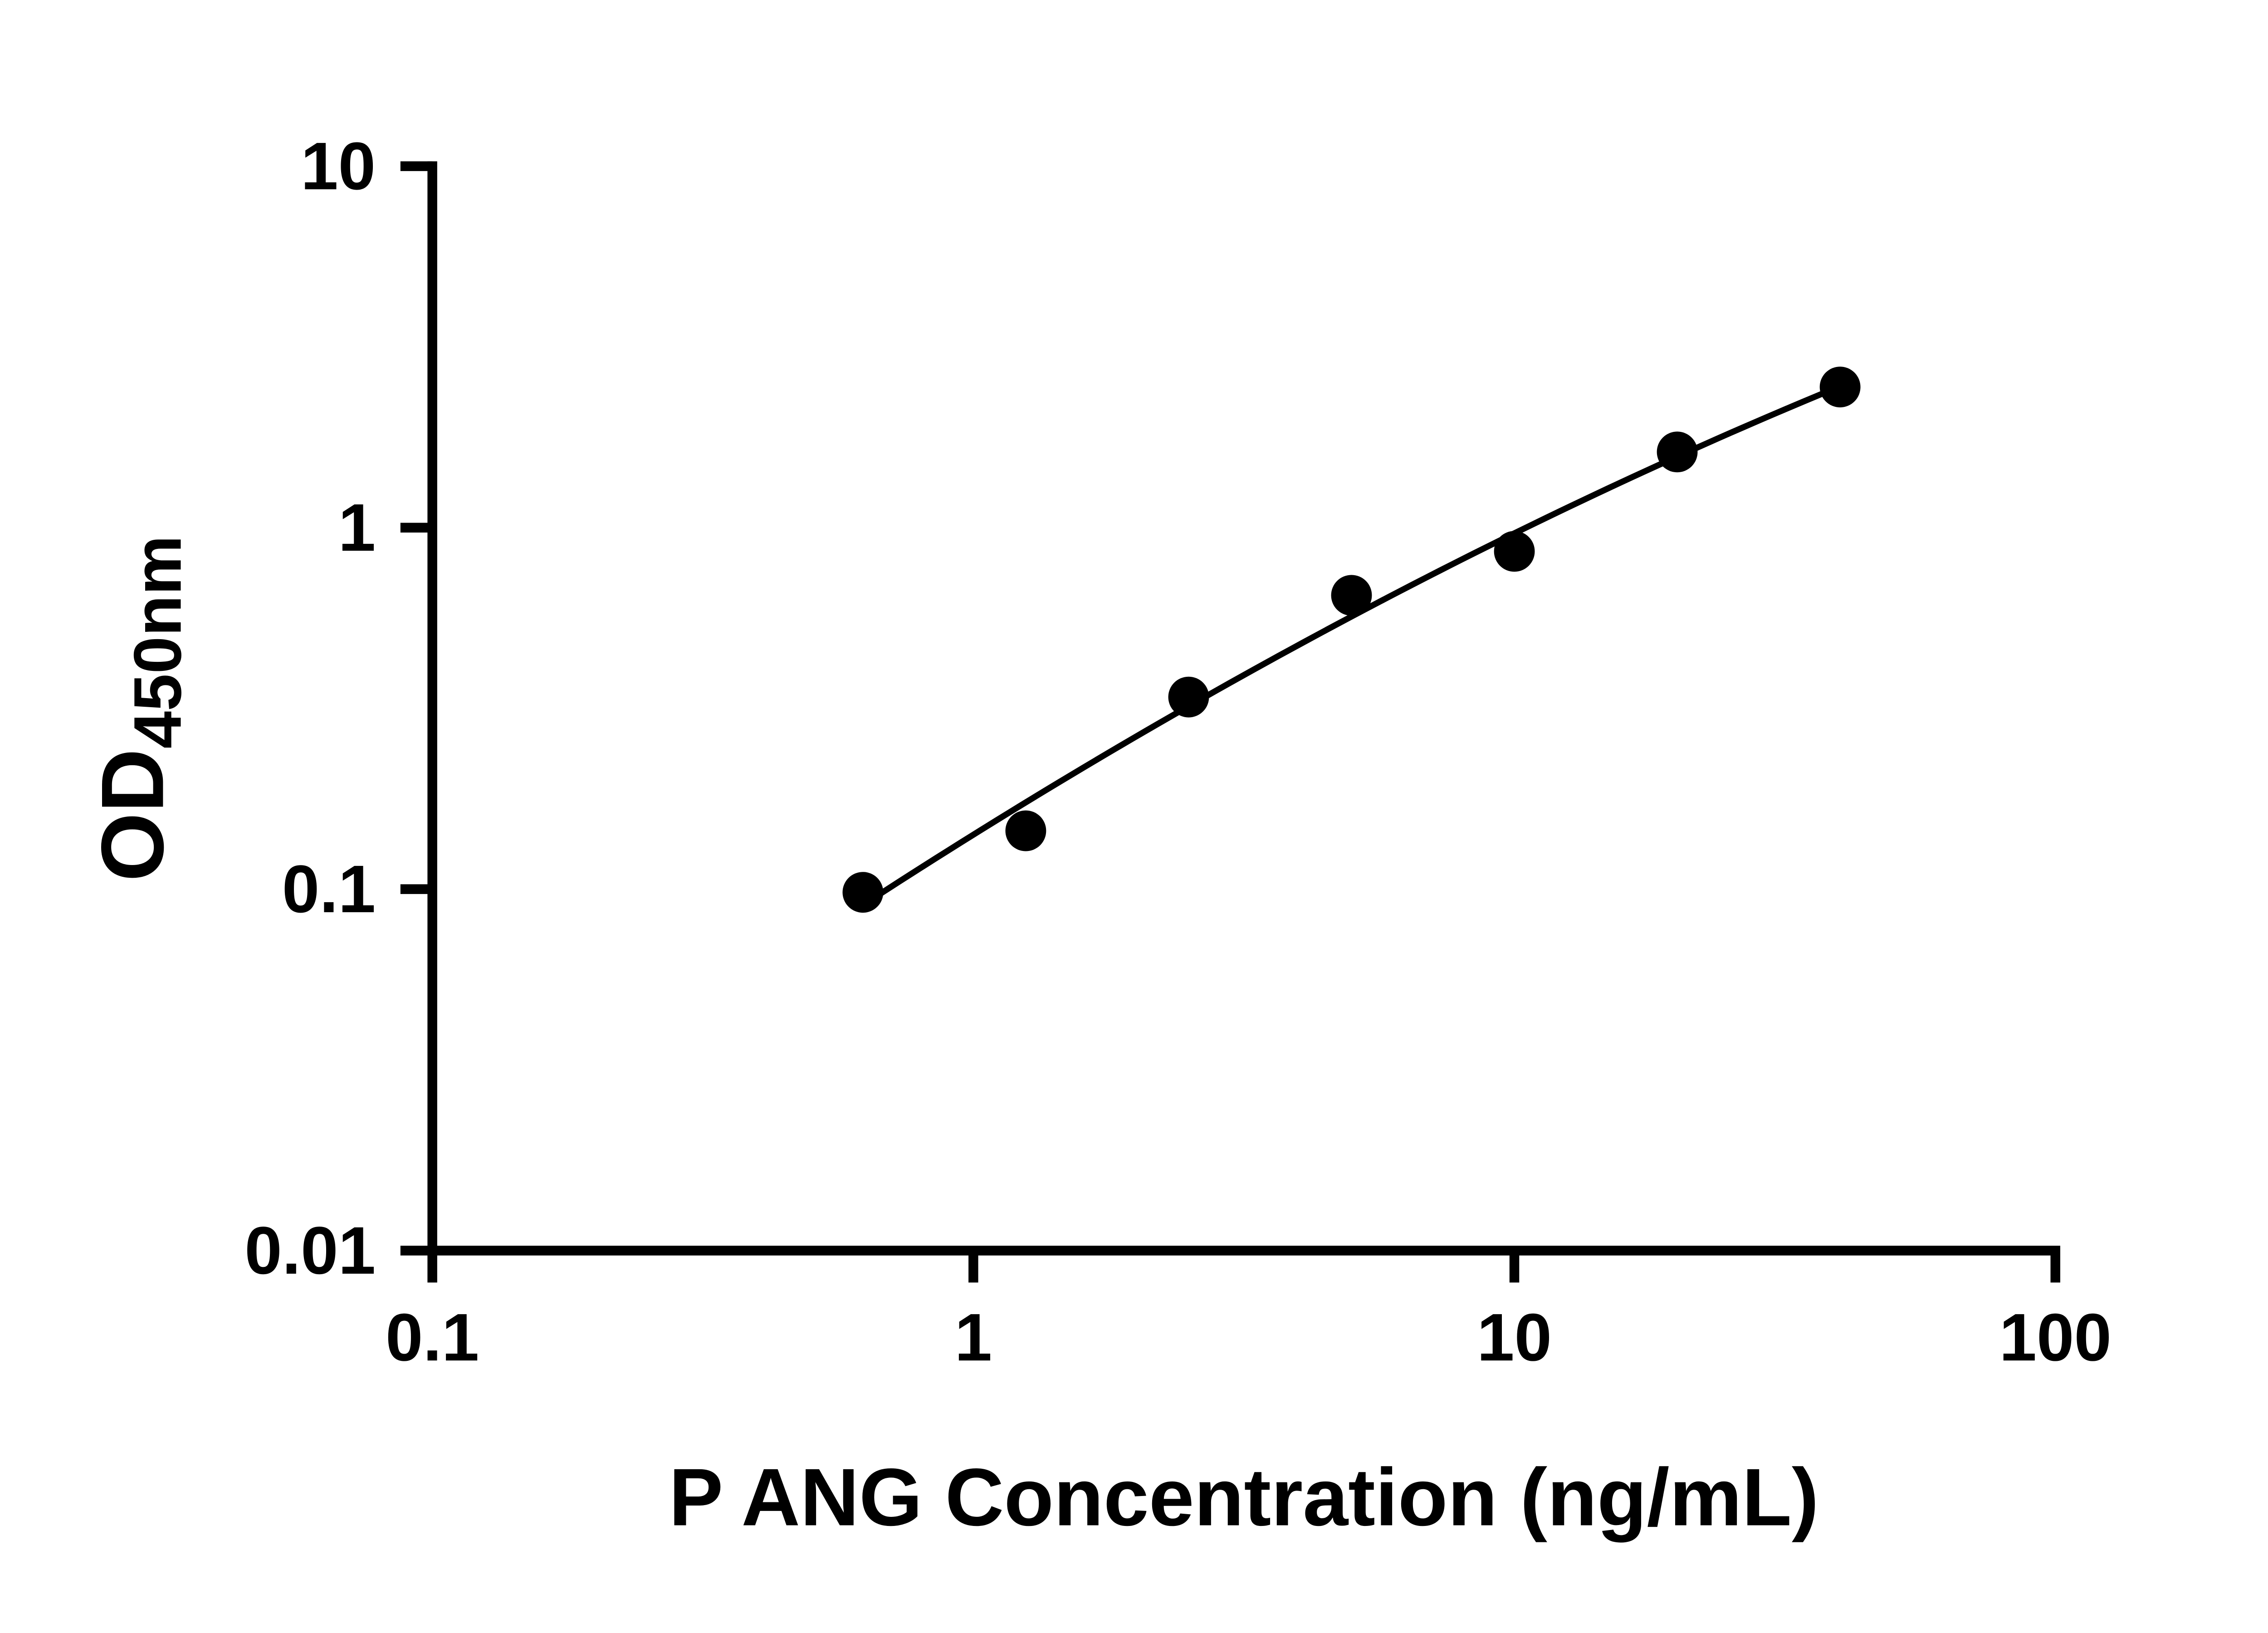  Describe the element at coordinates (133, 814) in the screenshot. I see `y-axis-title-main: OD` at that location.